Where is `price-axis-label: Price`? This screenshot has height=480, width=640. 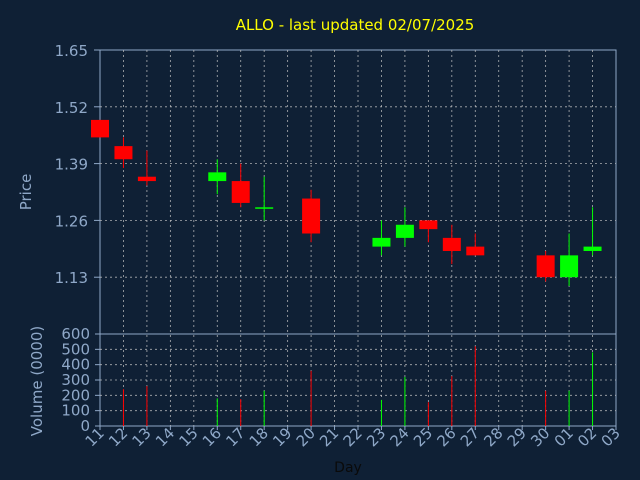 price-axis-label: Price is located at coordinates (26, 192).